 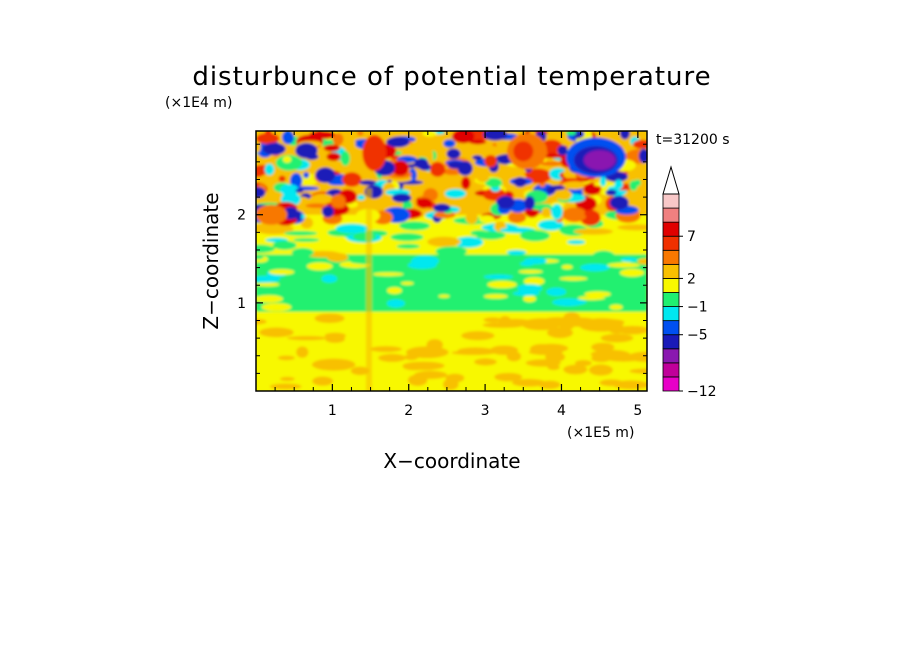 I want to click on chart-title: disturbunce of potential temperature, so click(x=451, y=77).